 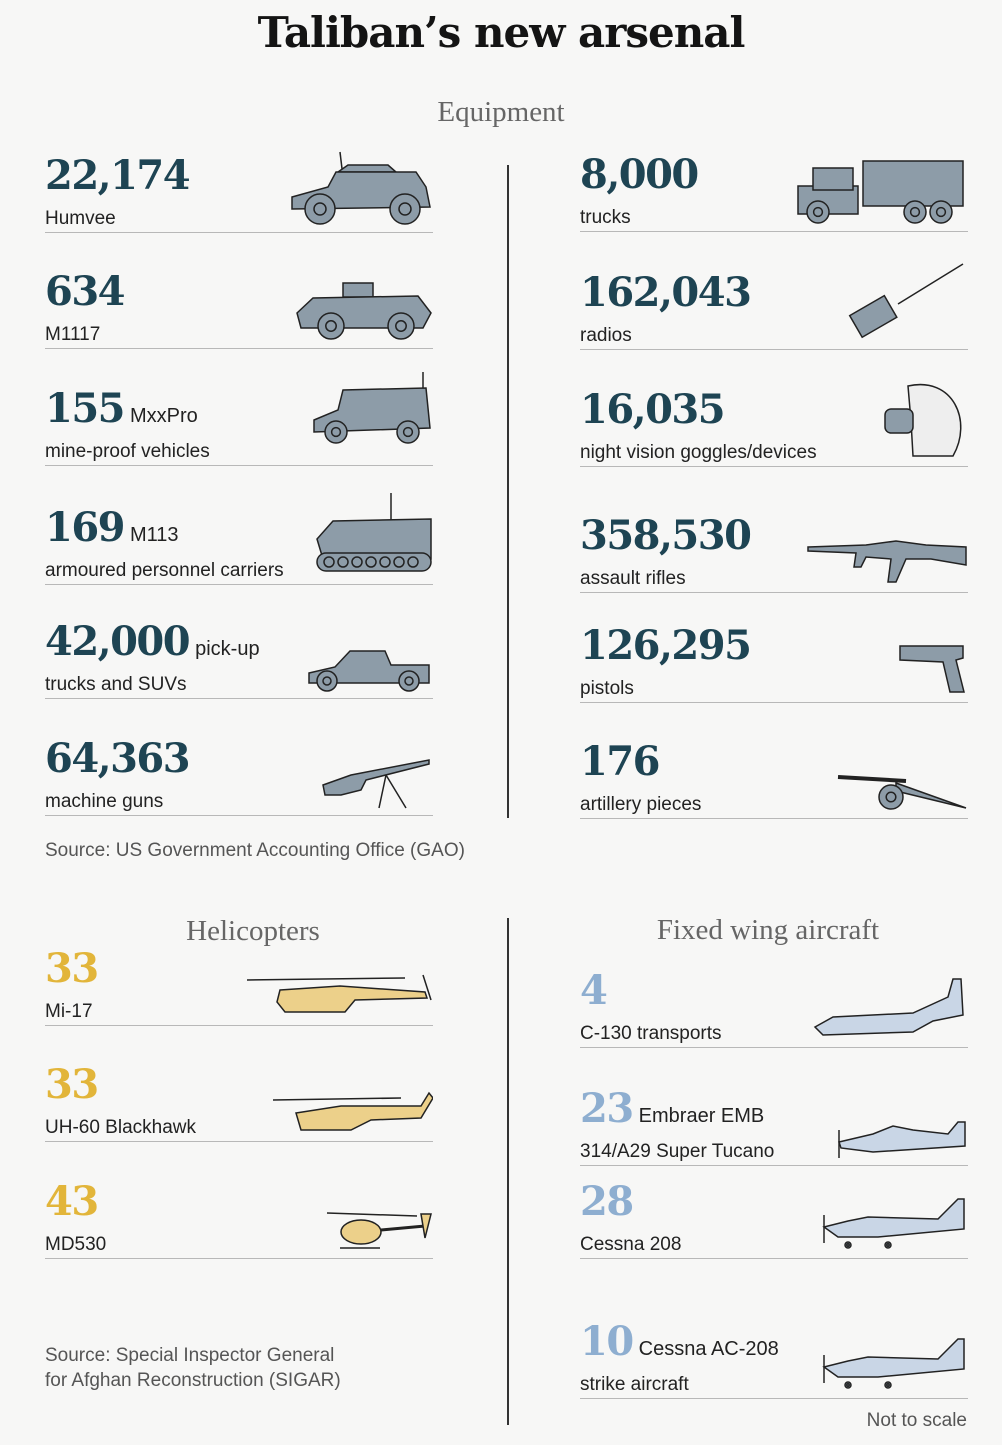 What do you see at coordinates (774, 425) in the screenshot?
I see `list-item: 16,035 night vision goggles/devices` at bounding box center [774, 425].